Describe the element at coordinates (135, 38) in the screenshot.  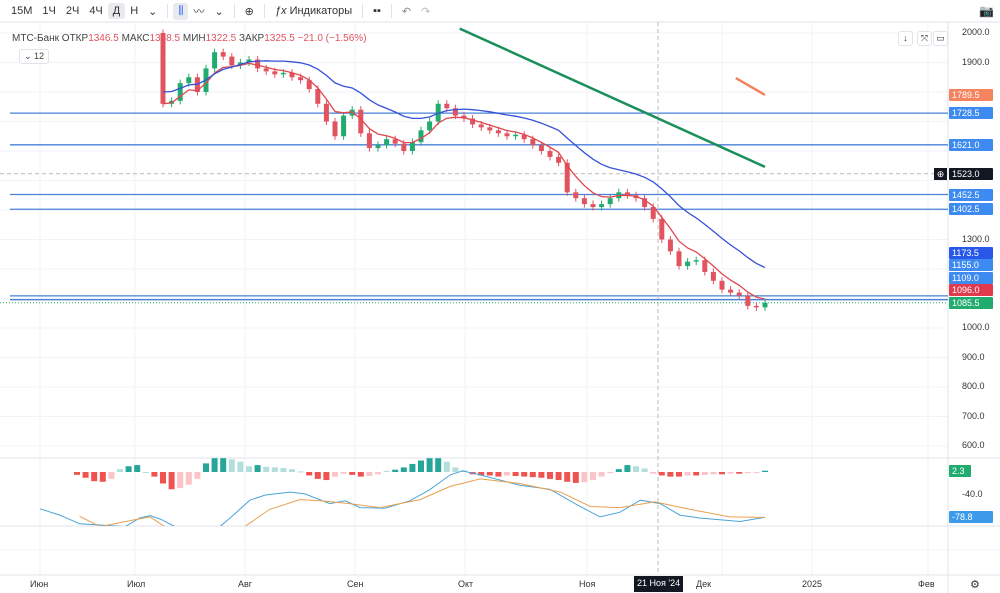
I see `high-label: МАКС` at that location.